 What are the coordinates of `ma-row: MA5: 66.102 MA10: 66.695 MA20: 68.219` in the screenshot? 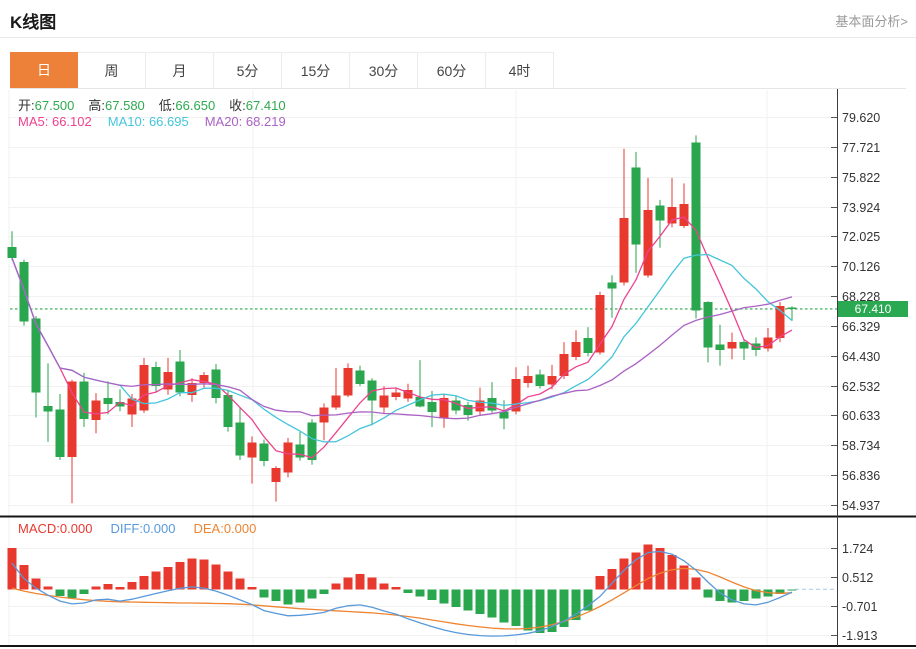 It's located at (152, 121).